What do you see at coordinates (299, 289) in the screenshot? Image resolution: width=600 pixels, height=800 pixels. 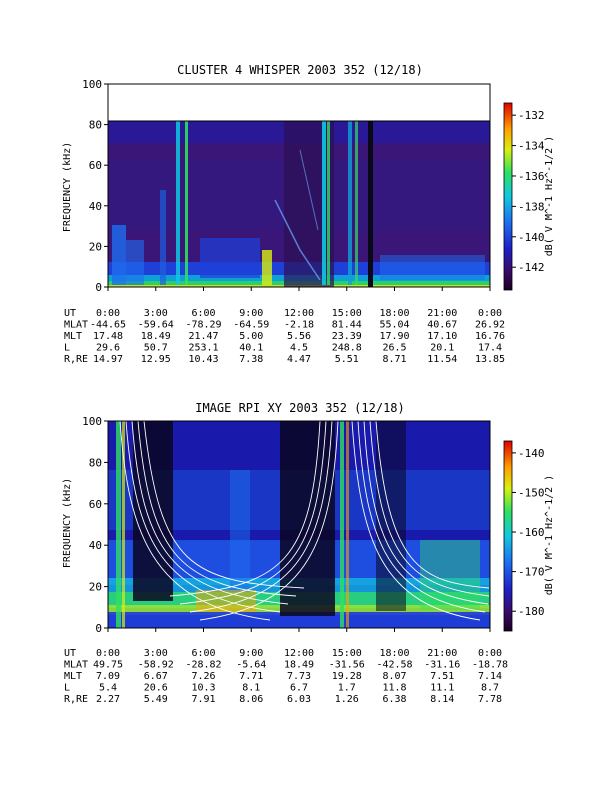 I see `panel-1-x-axis` at bounding box center [299, 289].